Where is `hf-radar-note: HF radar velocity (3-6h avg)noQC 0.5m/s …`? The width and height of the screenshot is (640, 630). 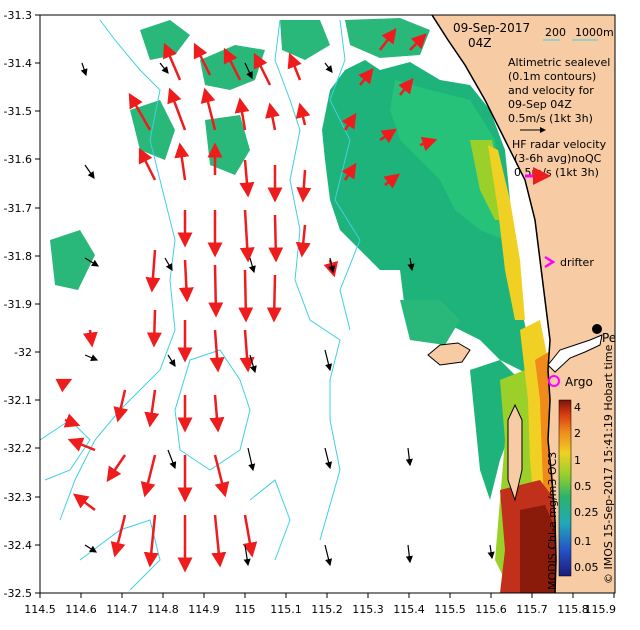
hf-radar-note: HF radar velocity (3-6h avg)noQC 0.5m/s … is located at coordinates (559, 161).